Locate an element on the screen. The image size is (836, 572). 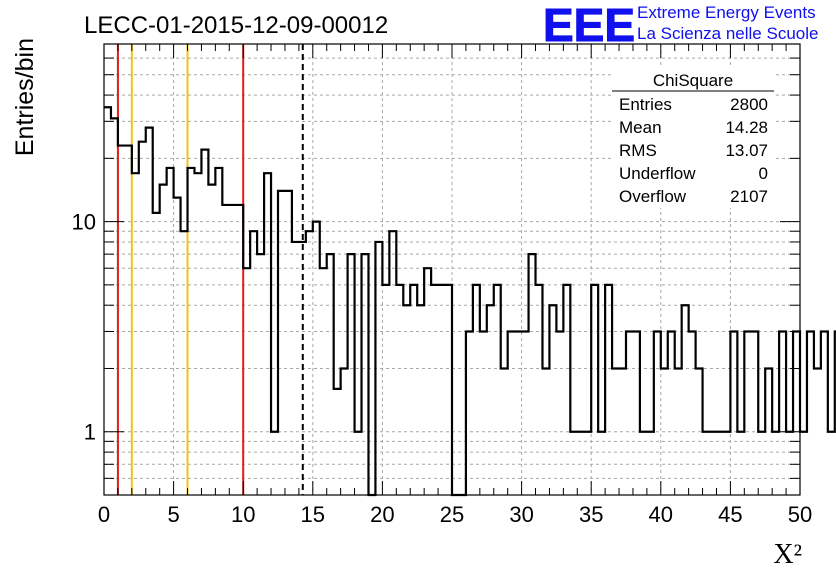
stats-value: 13.07 is located at coordinates (746, 150).